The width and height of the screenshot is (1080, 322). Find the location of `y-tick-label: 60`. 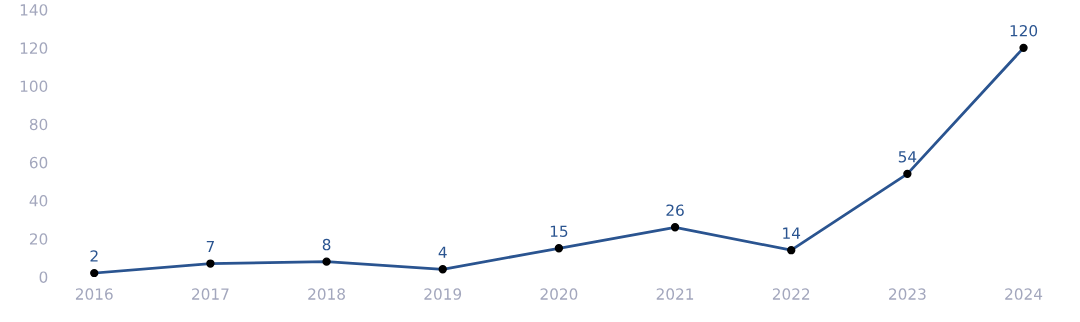

y-tick-label: 60 is located at coordinates (38, 162).